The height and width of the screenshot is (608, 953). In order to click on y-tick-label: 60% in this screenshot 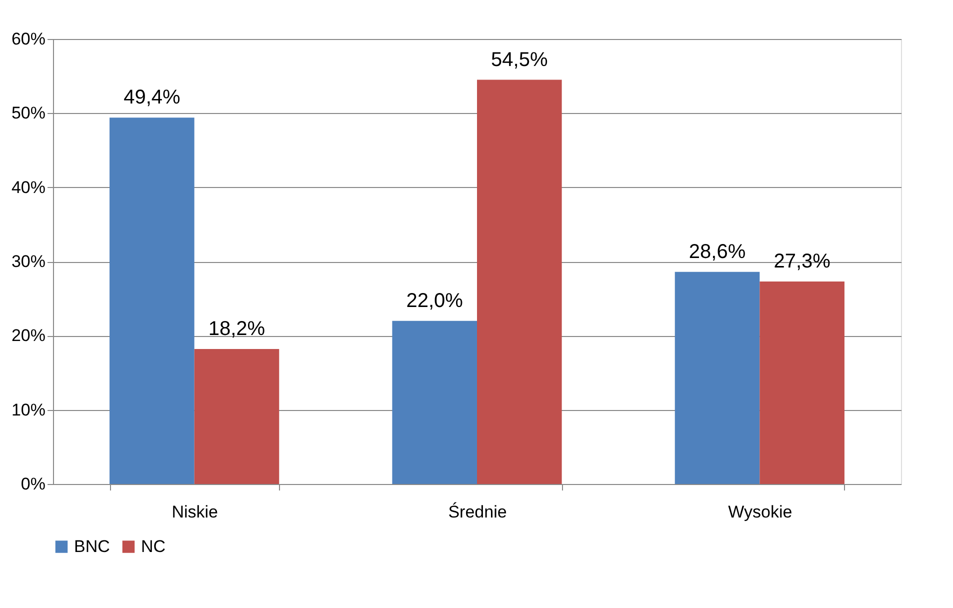, I will do `click(28, 39)`.